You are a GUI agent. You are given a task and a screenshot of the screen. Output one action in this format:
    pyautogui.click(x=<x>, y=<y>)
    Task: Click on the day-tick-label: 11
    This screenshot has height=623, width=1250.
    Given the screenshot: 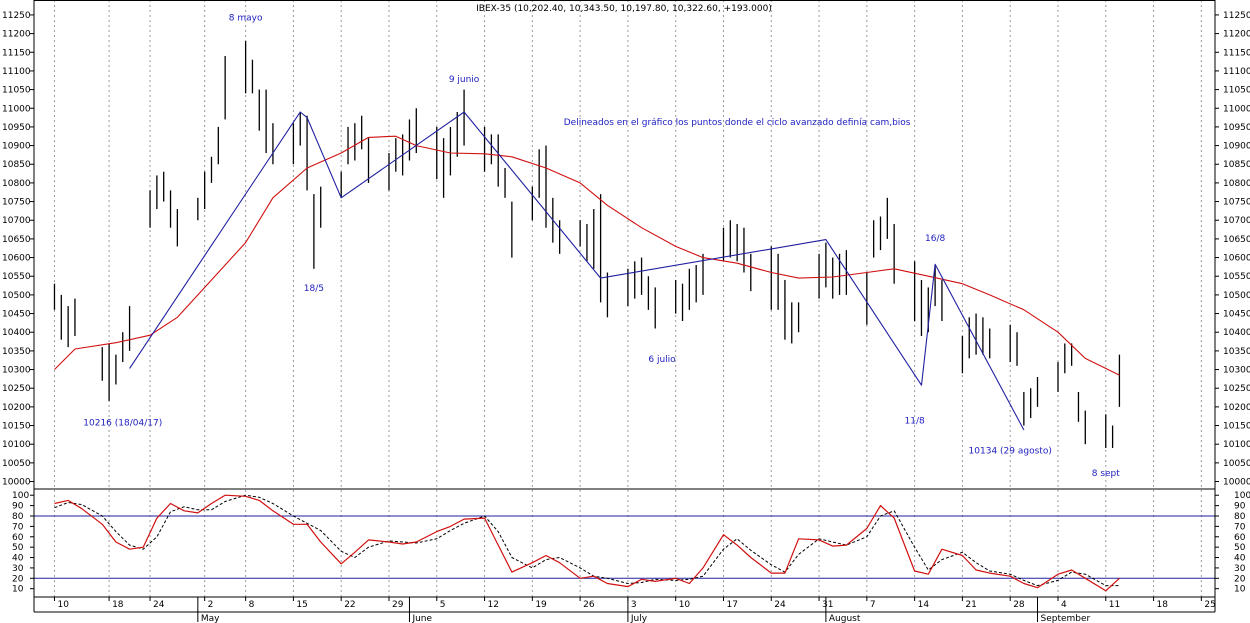 What is the action you would take?
    pyautogui.click(x=1114, y=605)
    